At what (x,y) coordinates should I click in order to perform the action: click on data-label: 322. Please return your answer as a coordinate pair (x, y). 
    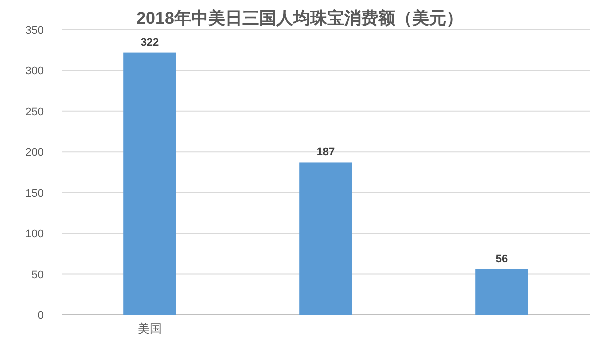
    Looking at the image, I should click on (150, 42).